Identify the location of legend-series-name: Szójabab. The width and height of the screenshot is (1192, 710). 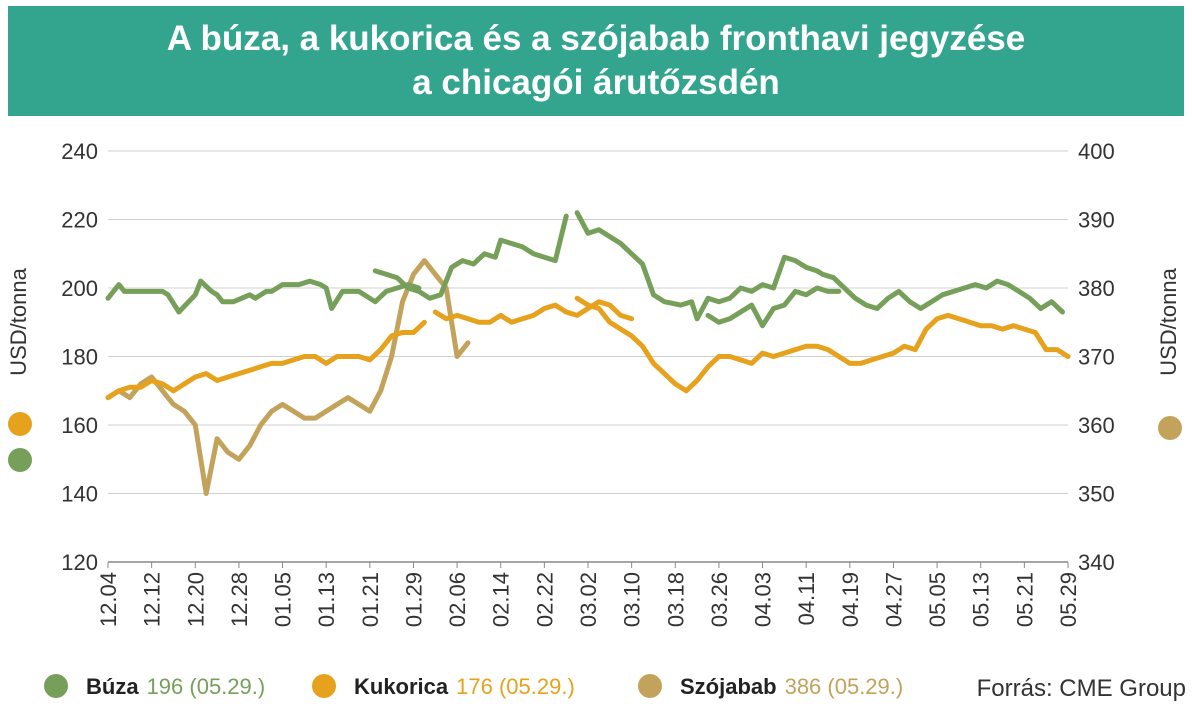
(728, 686).